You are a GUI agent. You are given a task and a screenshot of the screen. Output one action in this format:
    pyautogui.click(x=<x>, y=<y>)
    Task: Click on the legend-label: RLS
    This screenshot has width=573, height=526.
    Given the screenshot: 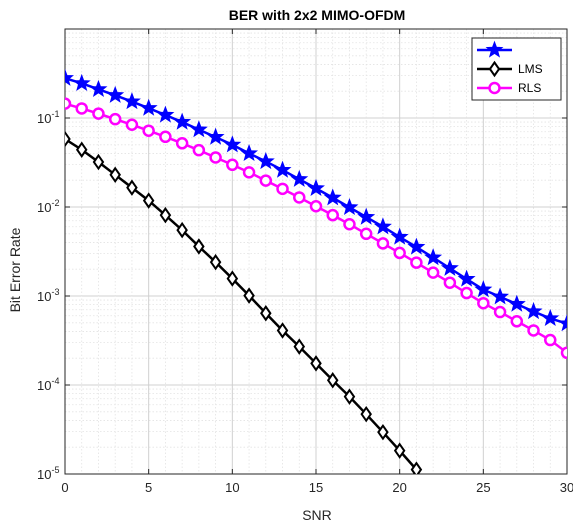 What is the action you would take?
    pyautogui.click(x=529, y=88)
    